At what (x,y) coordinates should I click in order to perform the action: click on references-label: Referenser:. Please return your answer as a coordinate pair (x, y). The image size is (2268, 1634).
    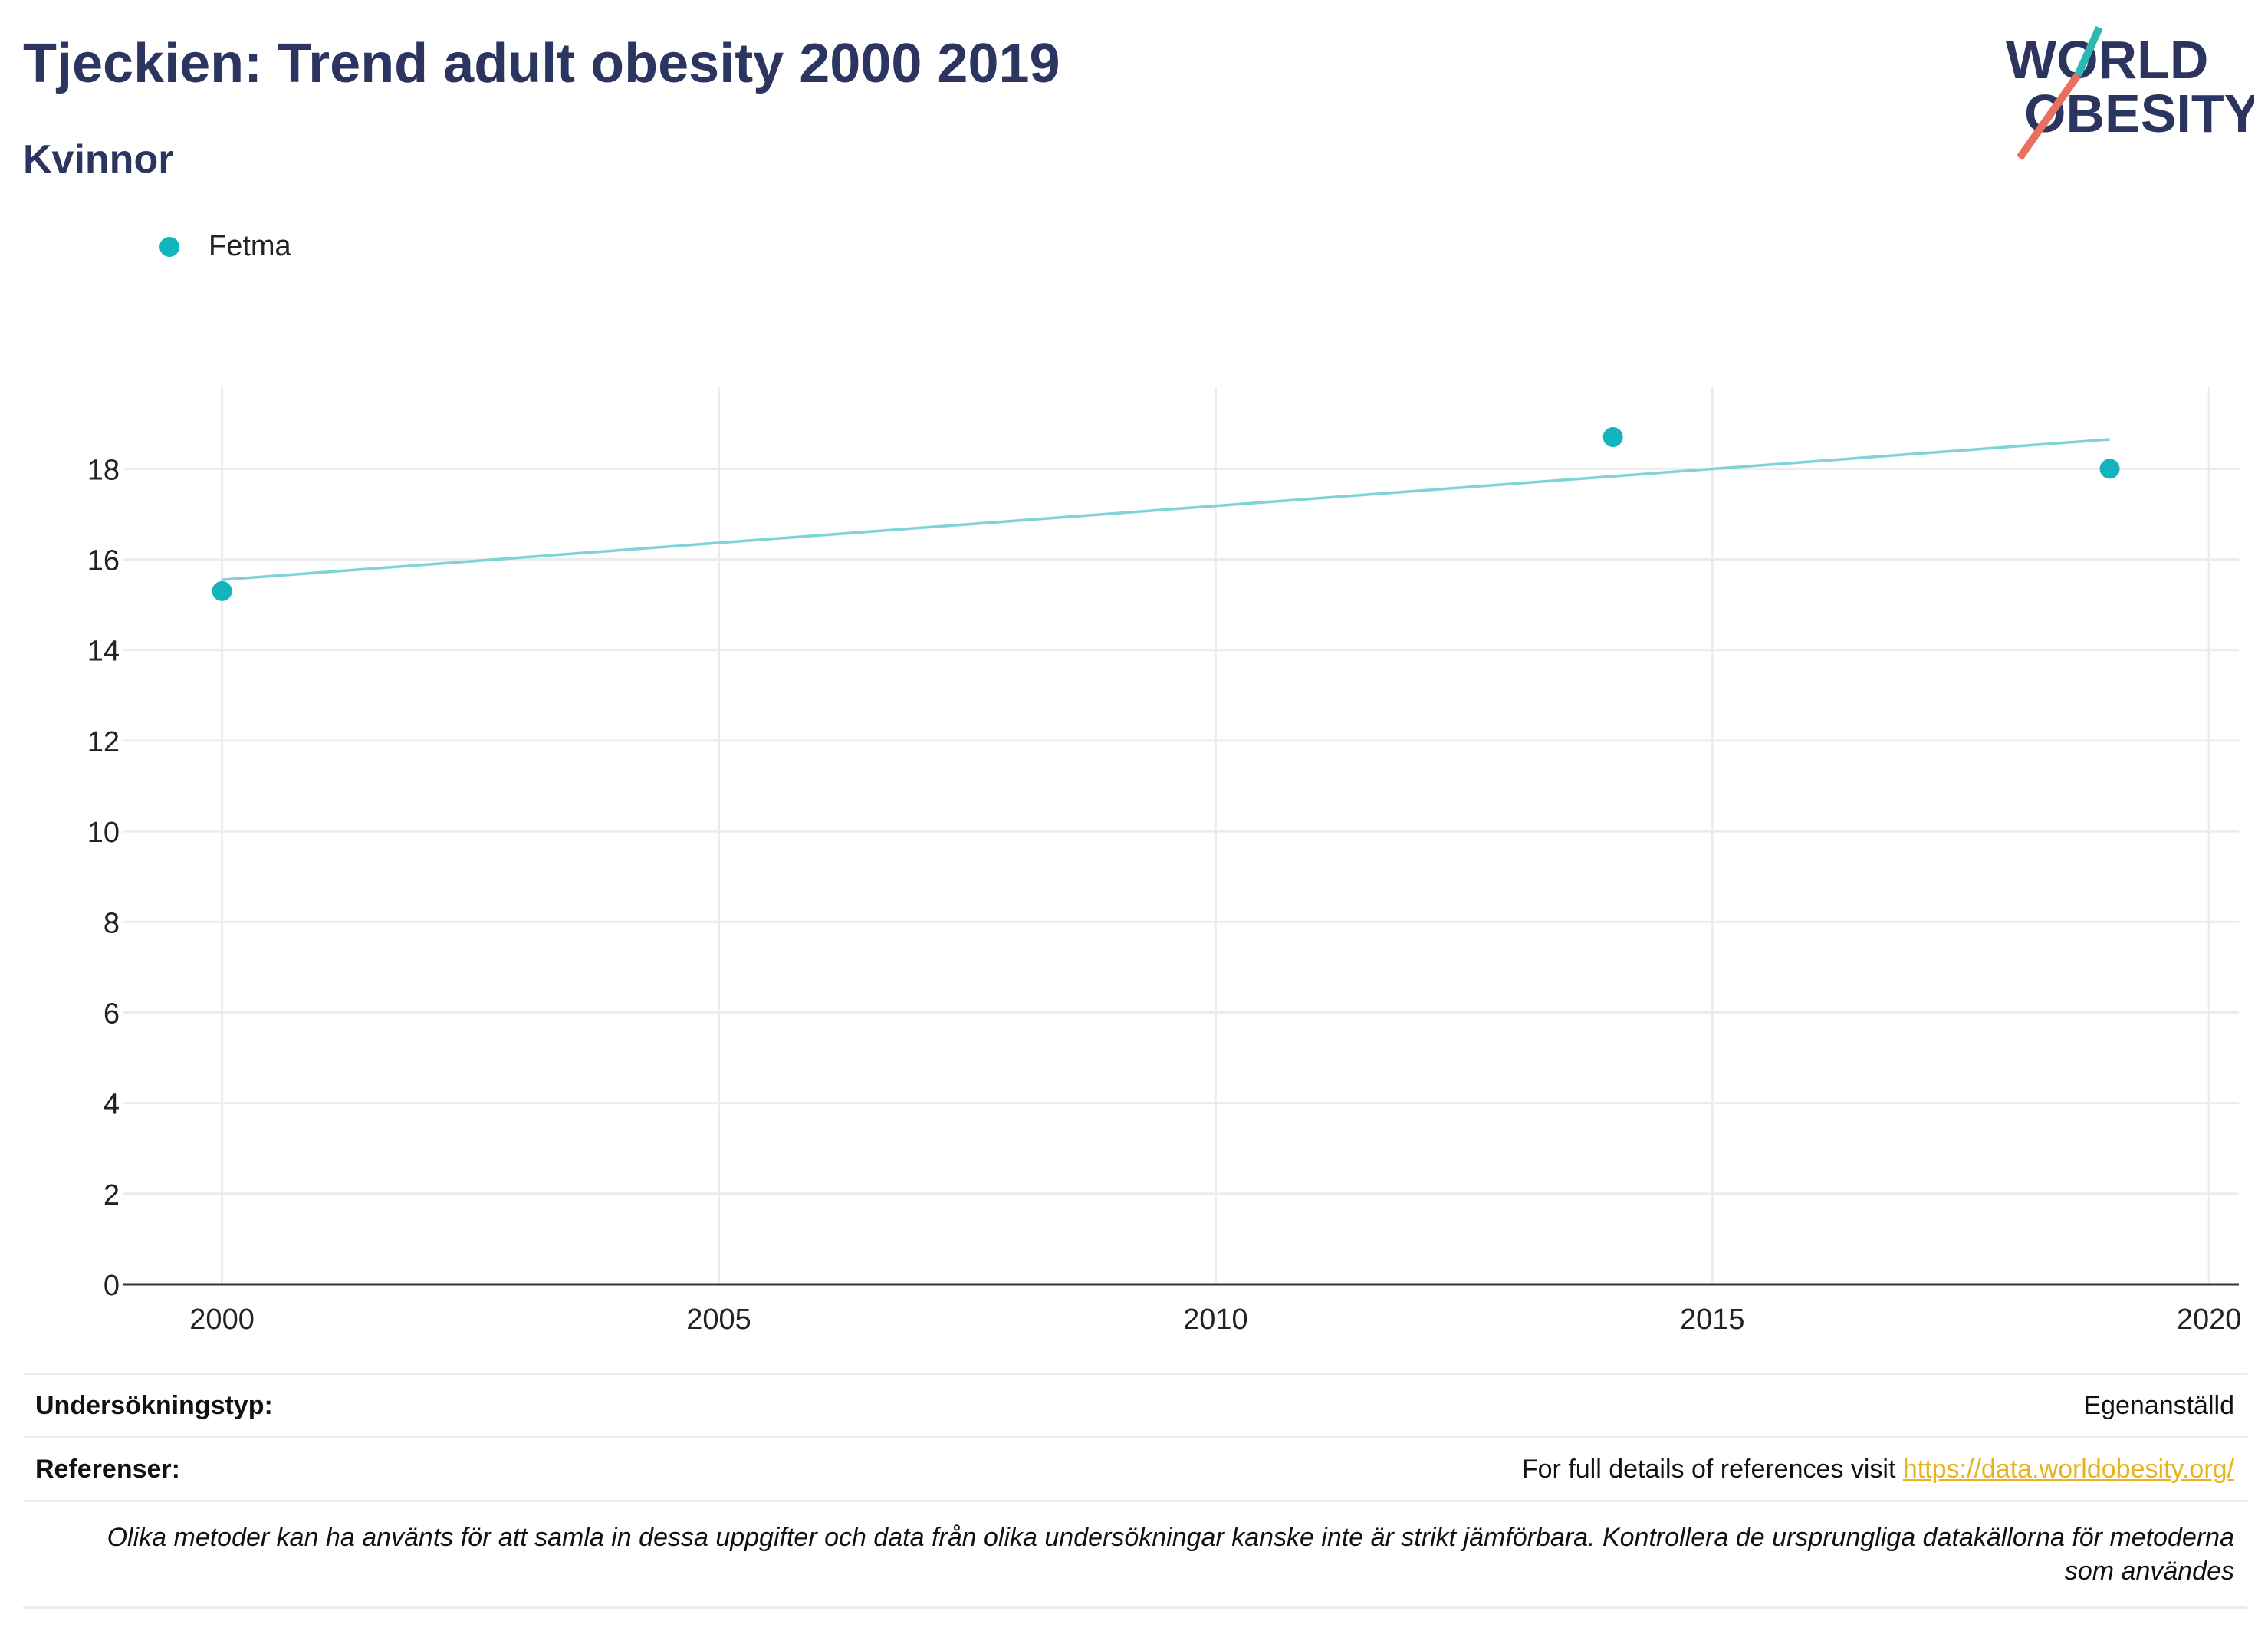
    Looking at the image, I should click on (107, 1469).